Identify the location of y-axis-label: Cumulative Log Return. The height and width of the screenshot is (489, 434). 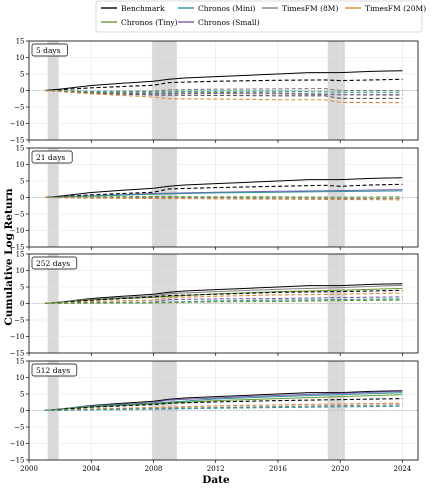
(9, 257).